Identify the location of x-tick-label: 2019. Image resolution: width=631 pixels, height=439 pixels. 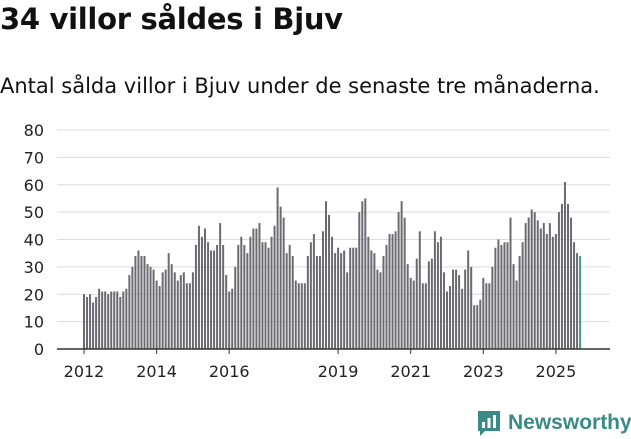
(338, 371).